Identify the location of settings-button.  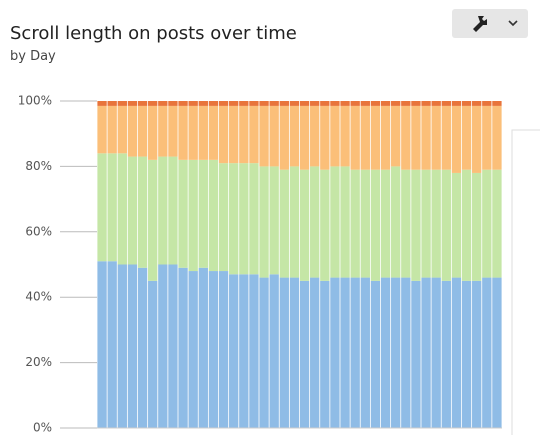
(490, 23).